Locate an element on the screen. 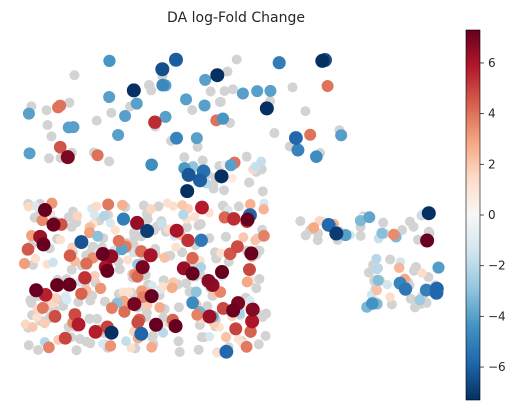 This screenshot has height=409, width=514. colorbar-tick-label: 6 is located at coordinates (492, 63).